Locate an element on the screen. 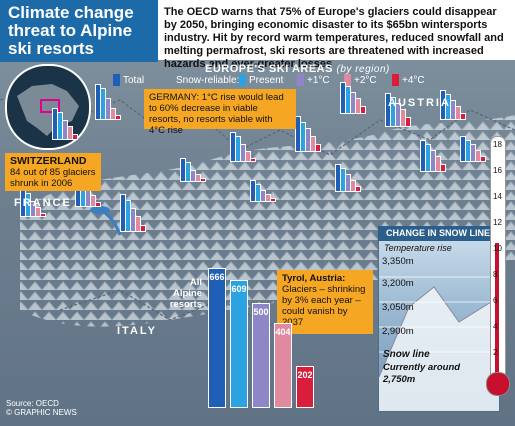 The width and height of the screenshot is (515, 426). snow-line-current: Currently around is located at coordinates (422, 367).